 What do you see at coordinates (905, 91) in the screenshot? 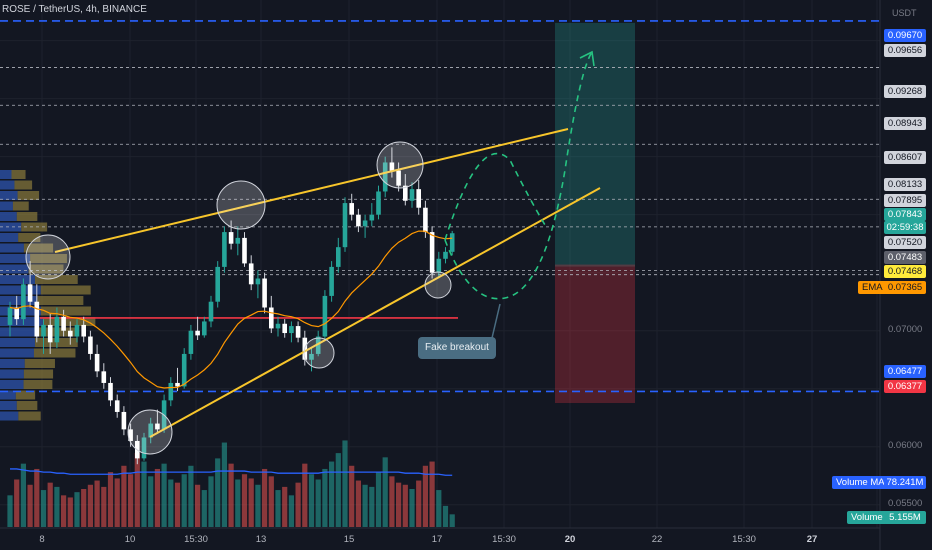
I see `level-price-label: 0.09268` at bounding box center [905, 91].